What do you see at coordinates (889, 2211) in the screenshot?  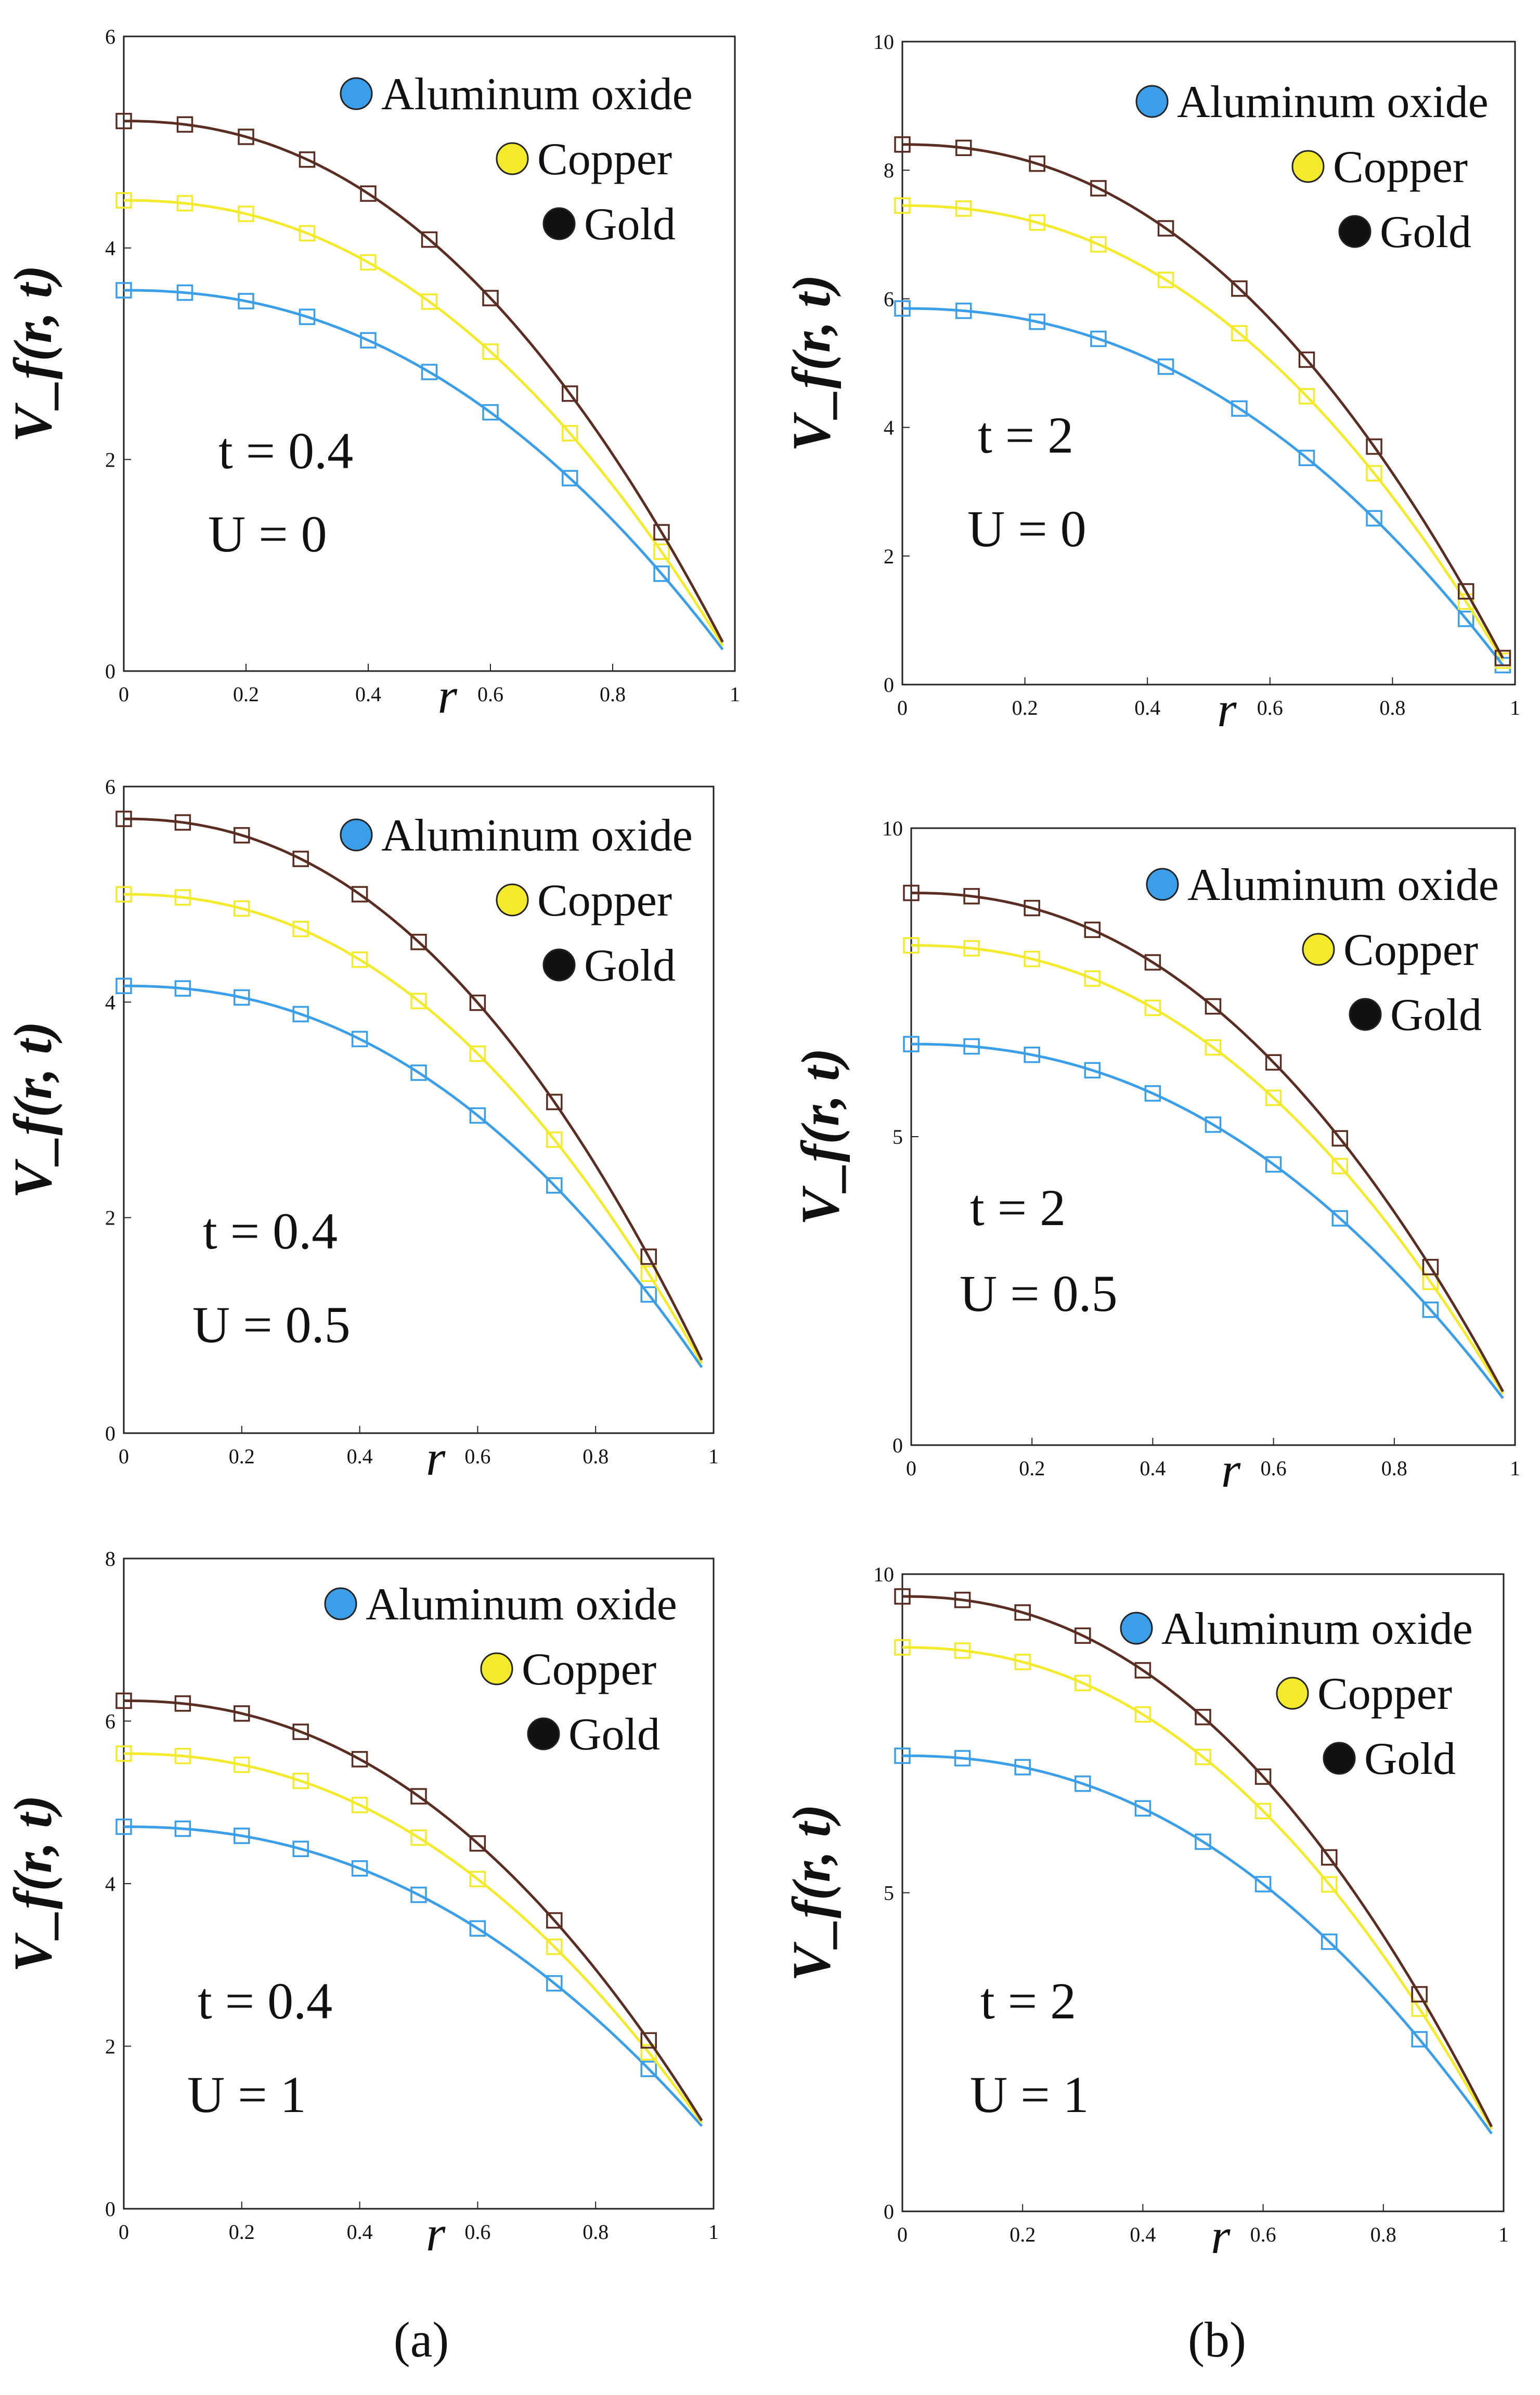 I see `y-tick-label: 0` at bounding box center [889, 2211].